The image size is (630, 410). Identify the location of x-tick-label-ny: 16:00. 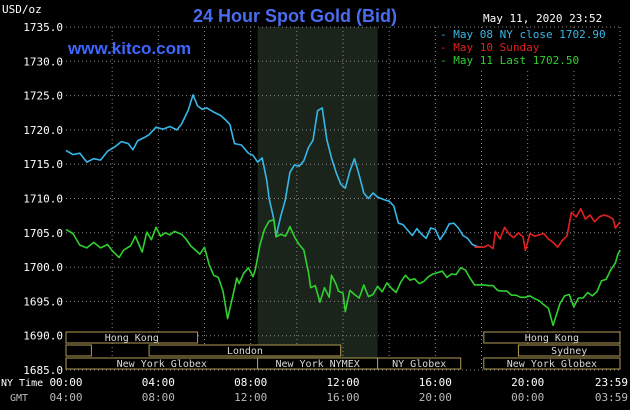
(435, 382).